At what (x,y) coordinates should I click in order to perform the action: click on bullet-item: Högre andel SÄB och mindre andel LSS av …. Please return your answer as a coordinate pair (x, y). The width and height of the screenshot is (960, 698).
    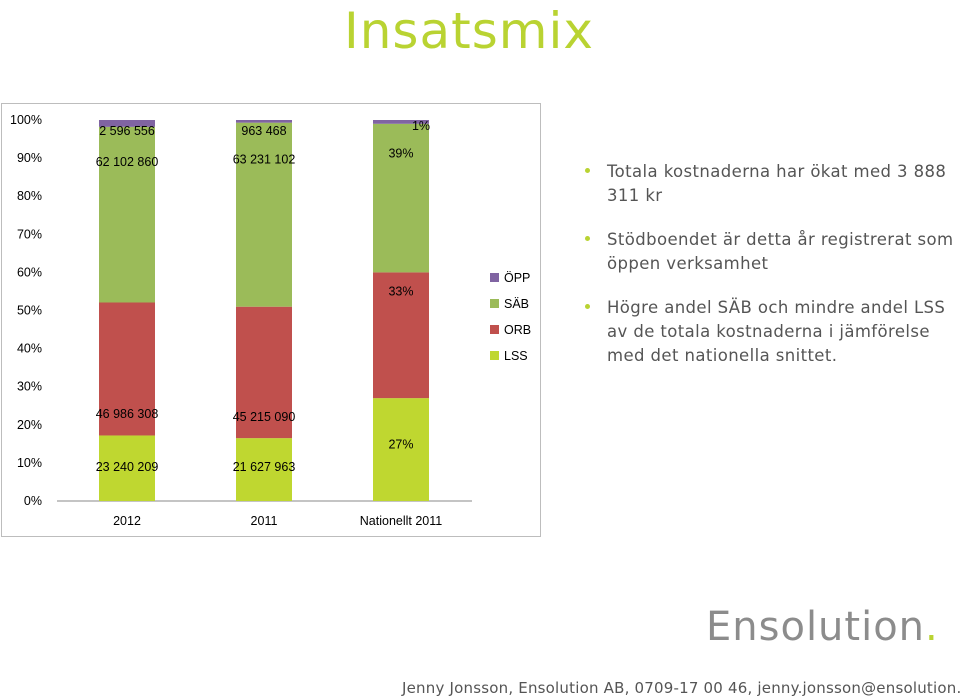
    Looking at the image, I should click on (770, 332).